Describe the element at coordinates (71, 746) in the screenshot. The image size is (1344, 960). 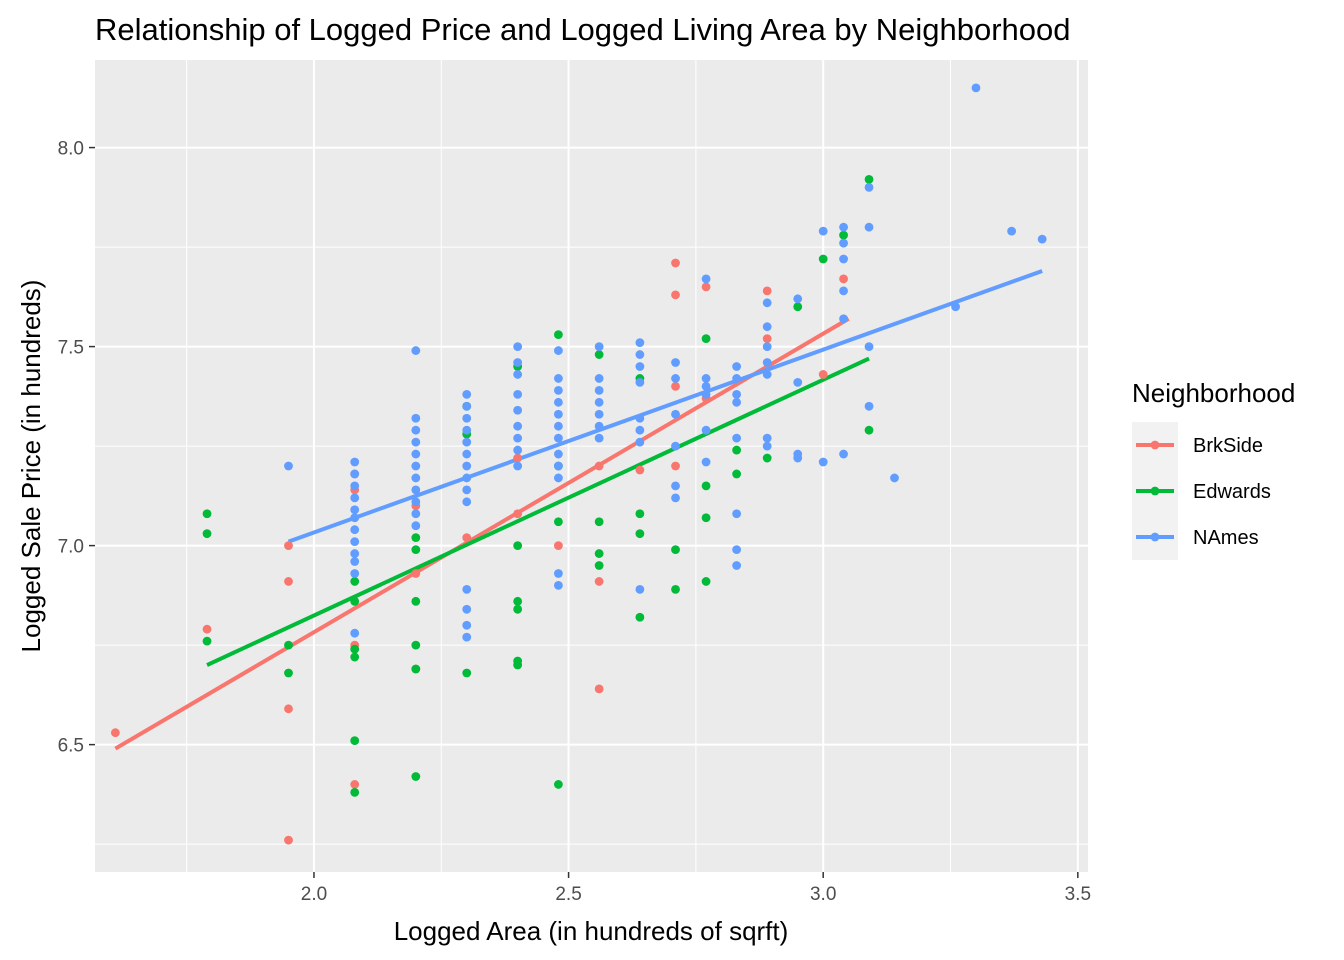
I see `y-tick-label: 6.5` at that location.